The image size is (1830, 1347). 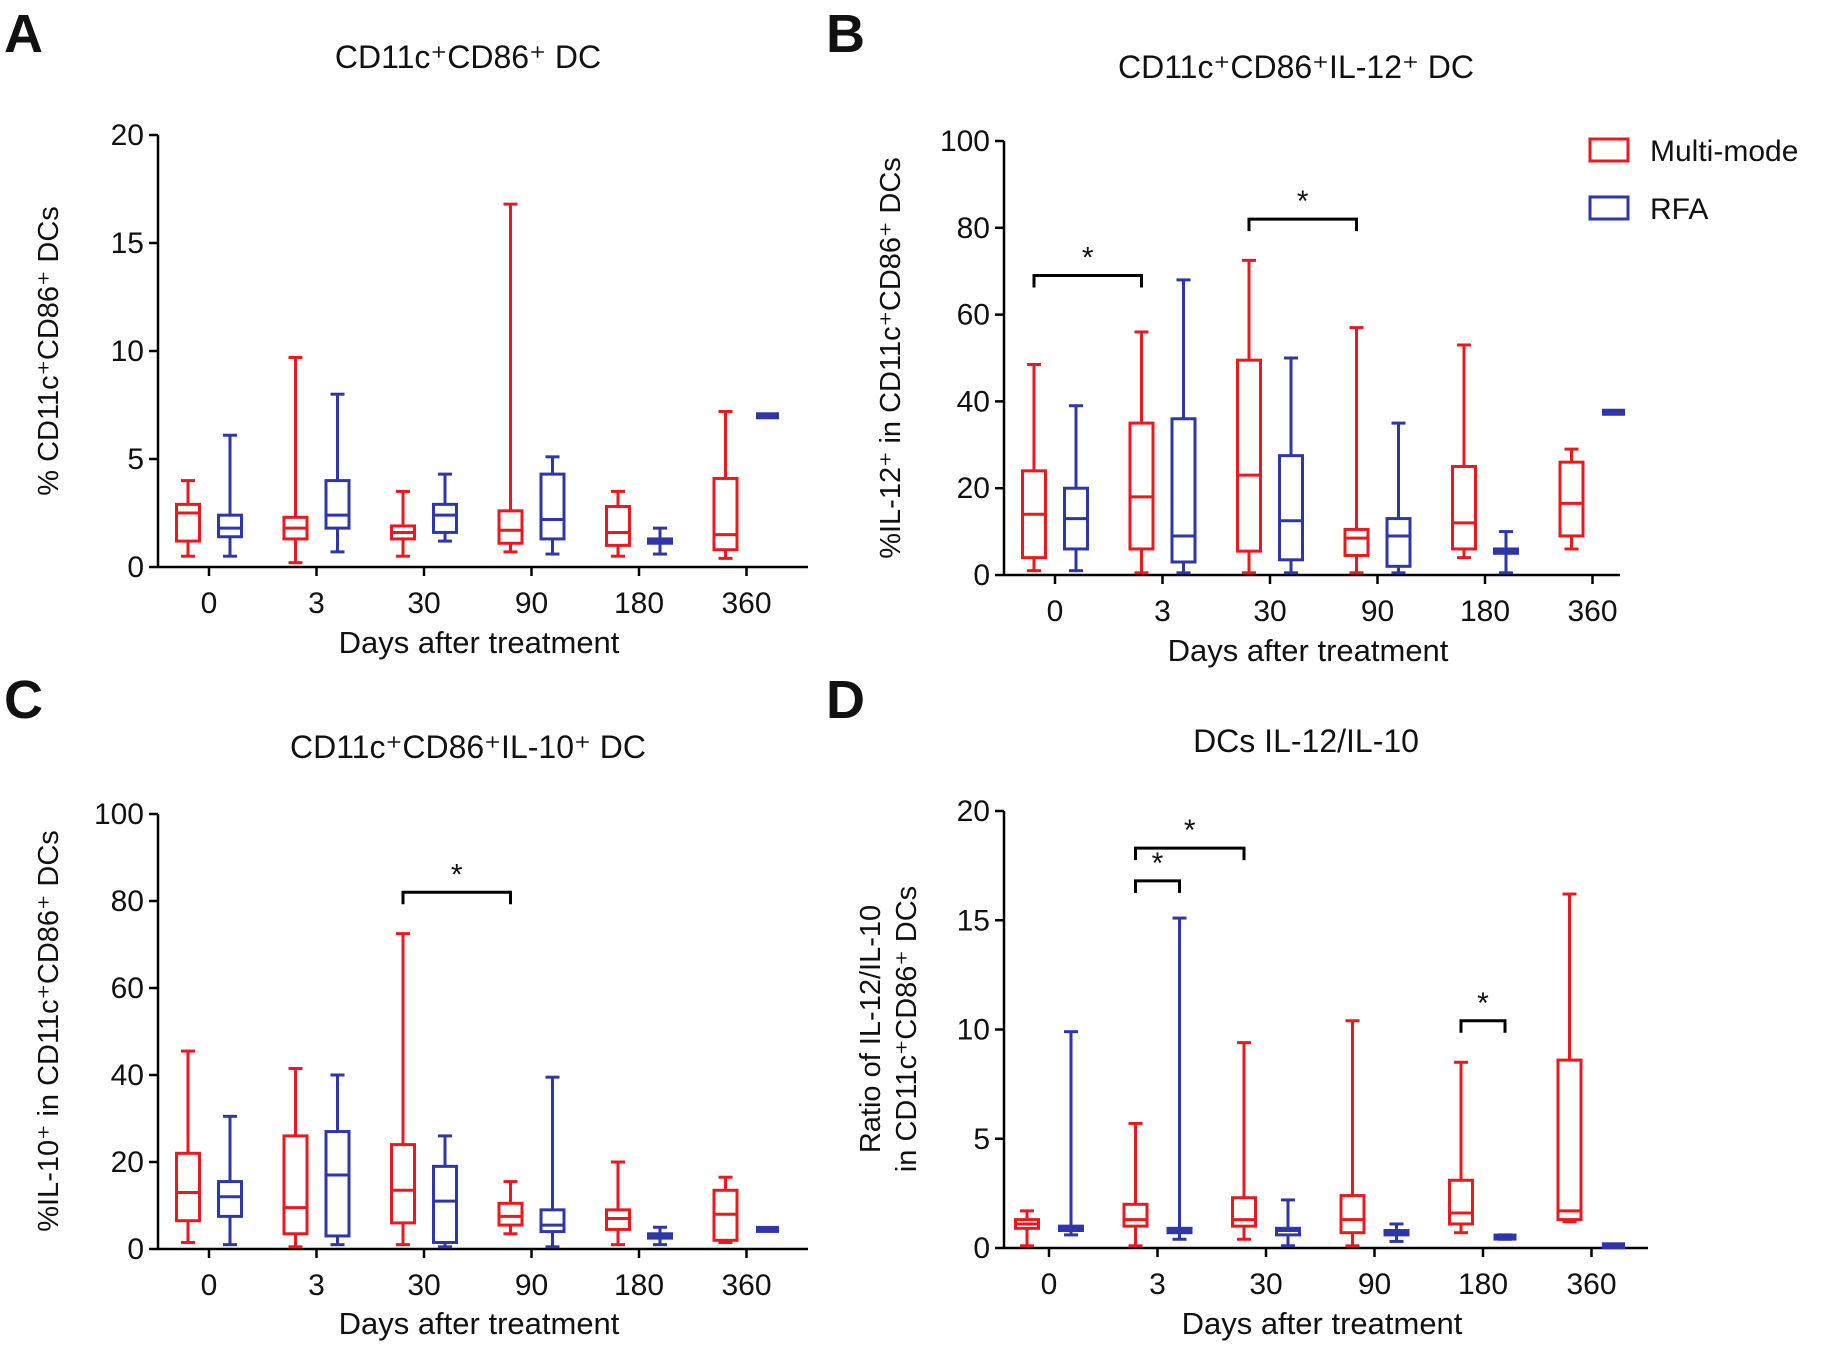 What do you see at coordinates (127, 351) in the screenshot?
I see `y-tick-label: 10` at bounding box center [127, 351].